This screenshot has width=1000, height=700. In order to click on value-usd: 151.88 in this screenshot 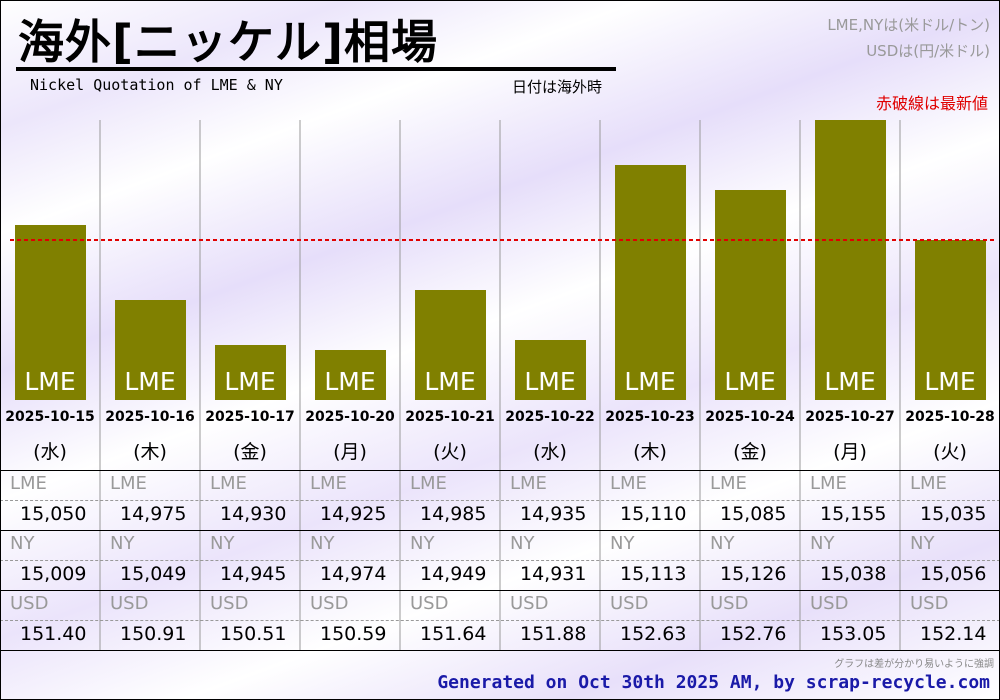, I will do `click(553, 634)`.